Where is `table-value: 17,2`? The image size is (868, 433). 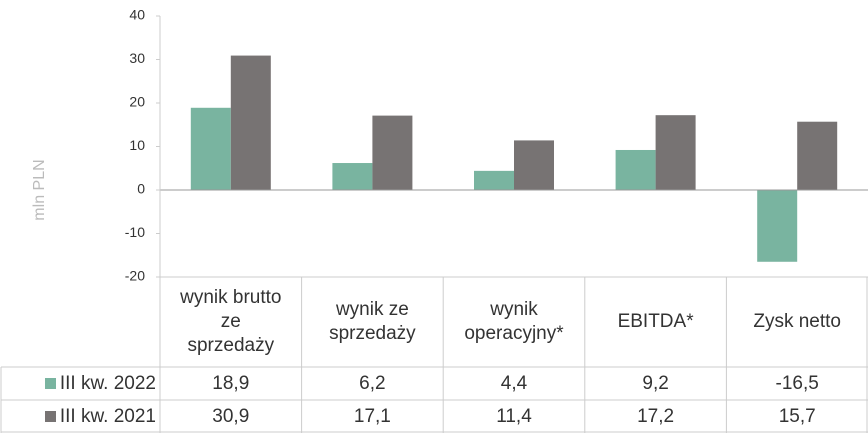 table-value: 17,2 is located at coordinates (656, 416).